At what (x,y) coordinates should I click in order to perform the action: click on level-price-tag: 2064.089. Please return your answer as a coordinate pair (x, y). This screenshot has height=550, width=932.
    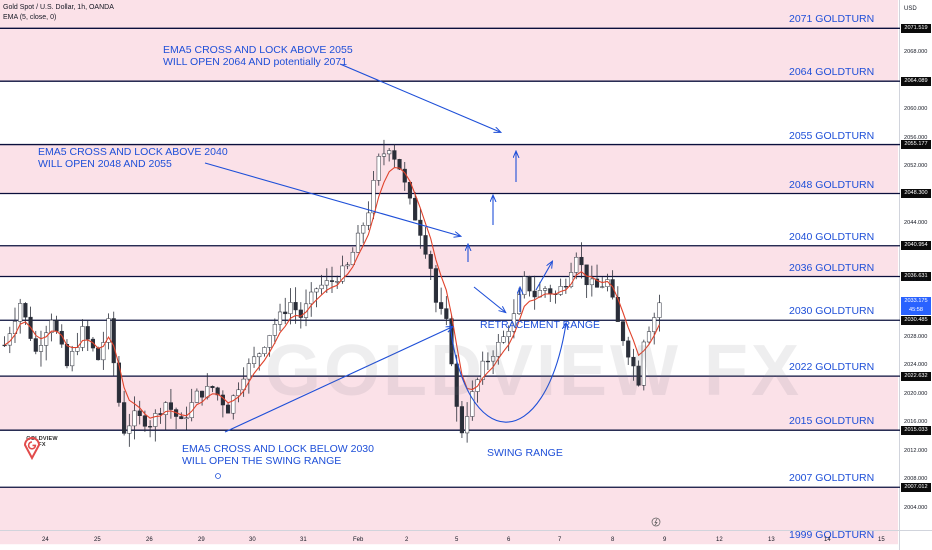
    Looking at the image, I should click on (916, 81).